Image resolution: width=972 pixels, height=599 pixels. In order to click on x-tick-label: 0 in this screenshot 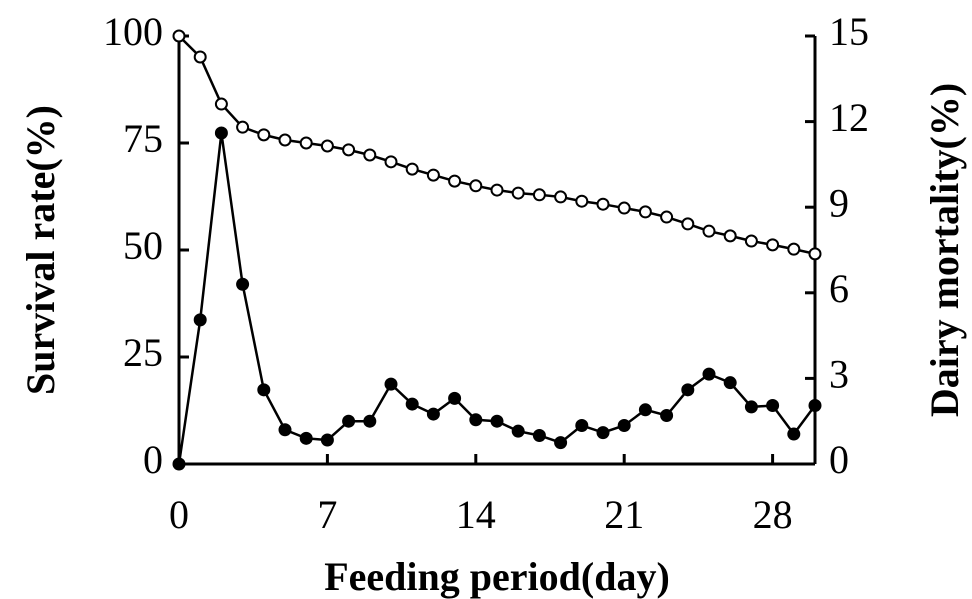, I will do `click(179, 514)`.